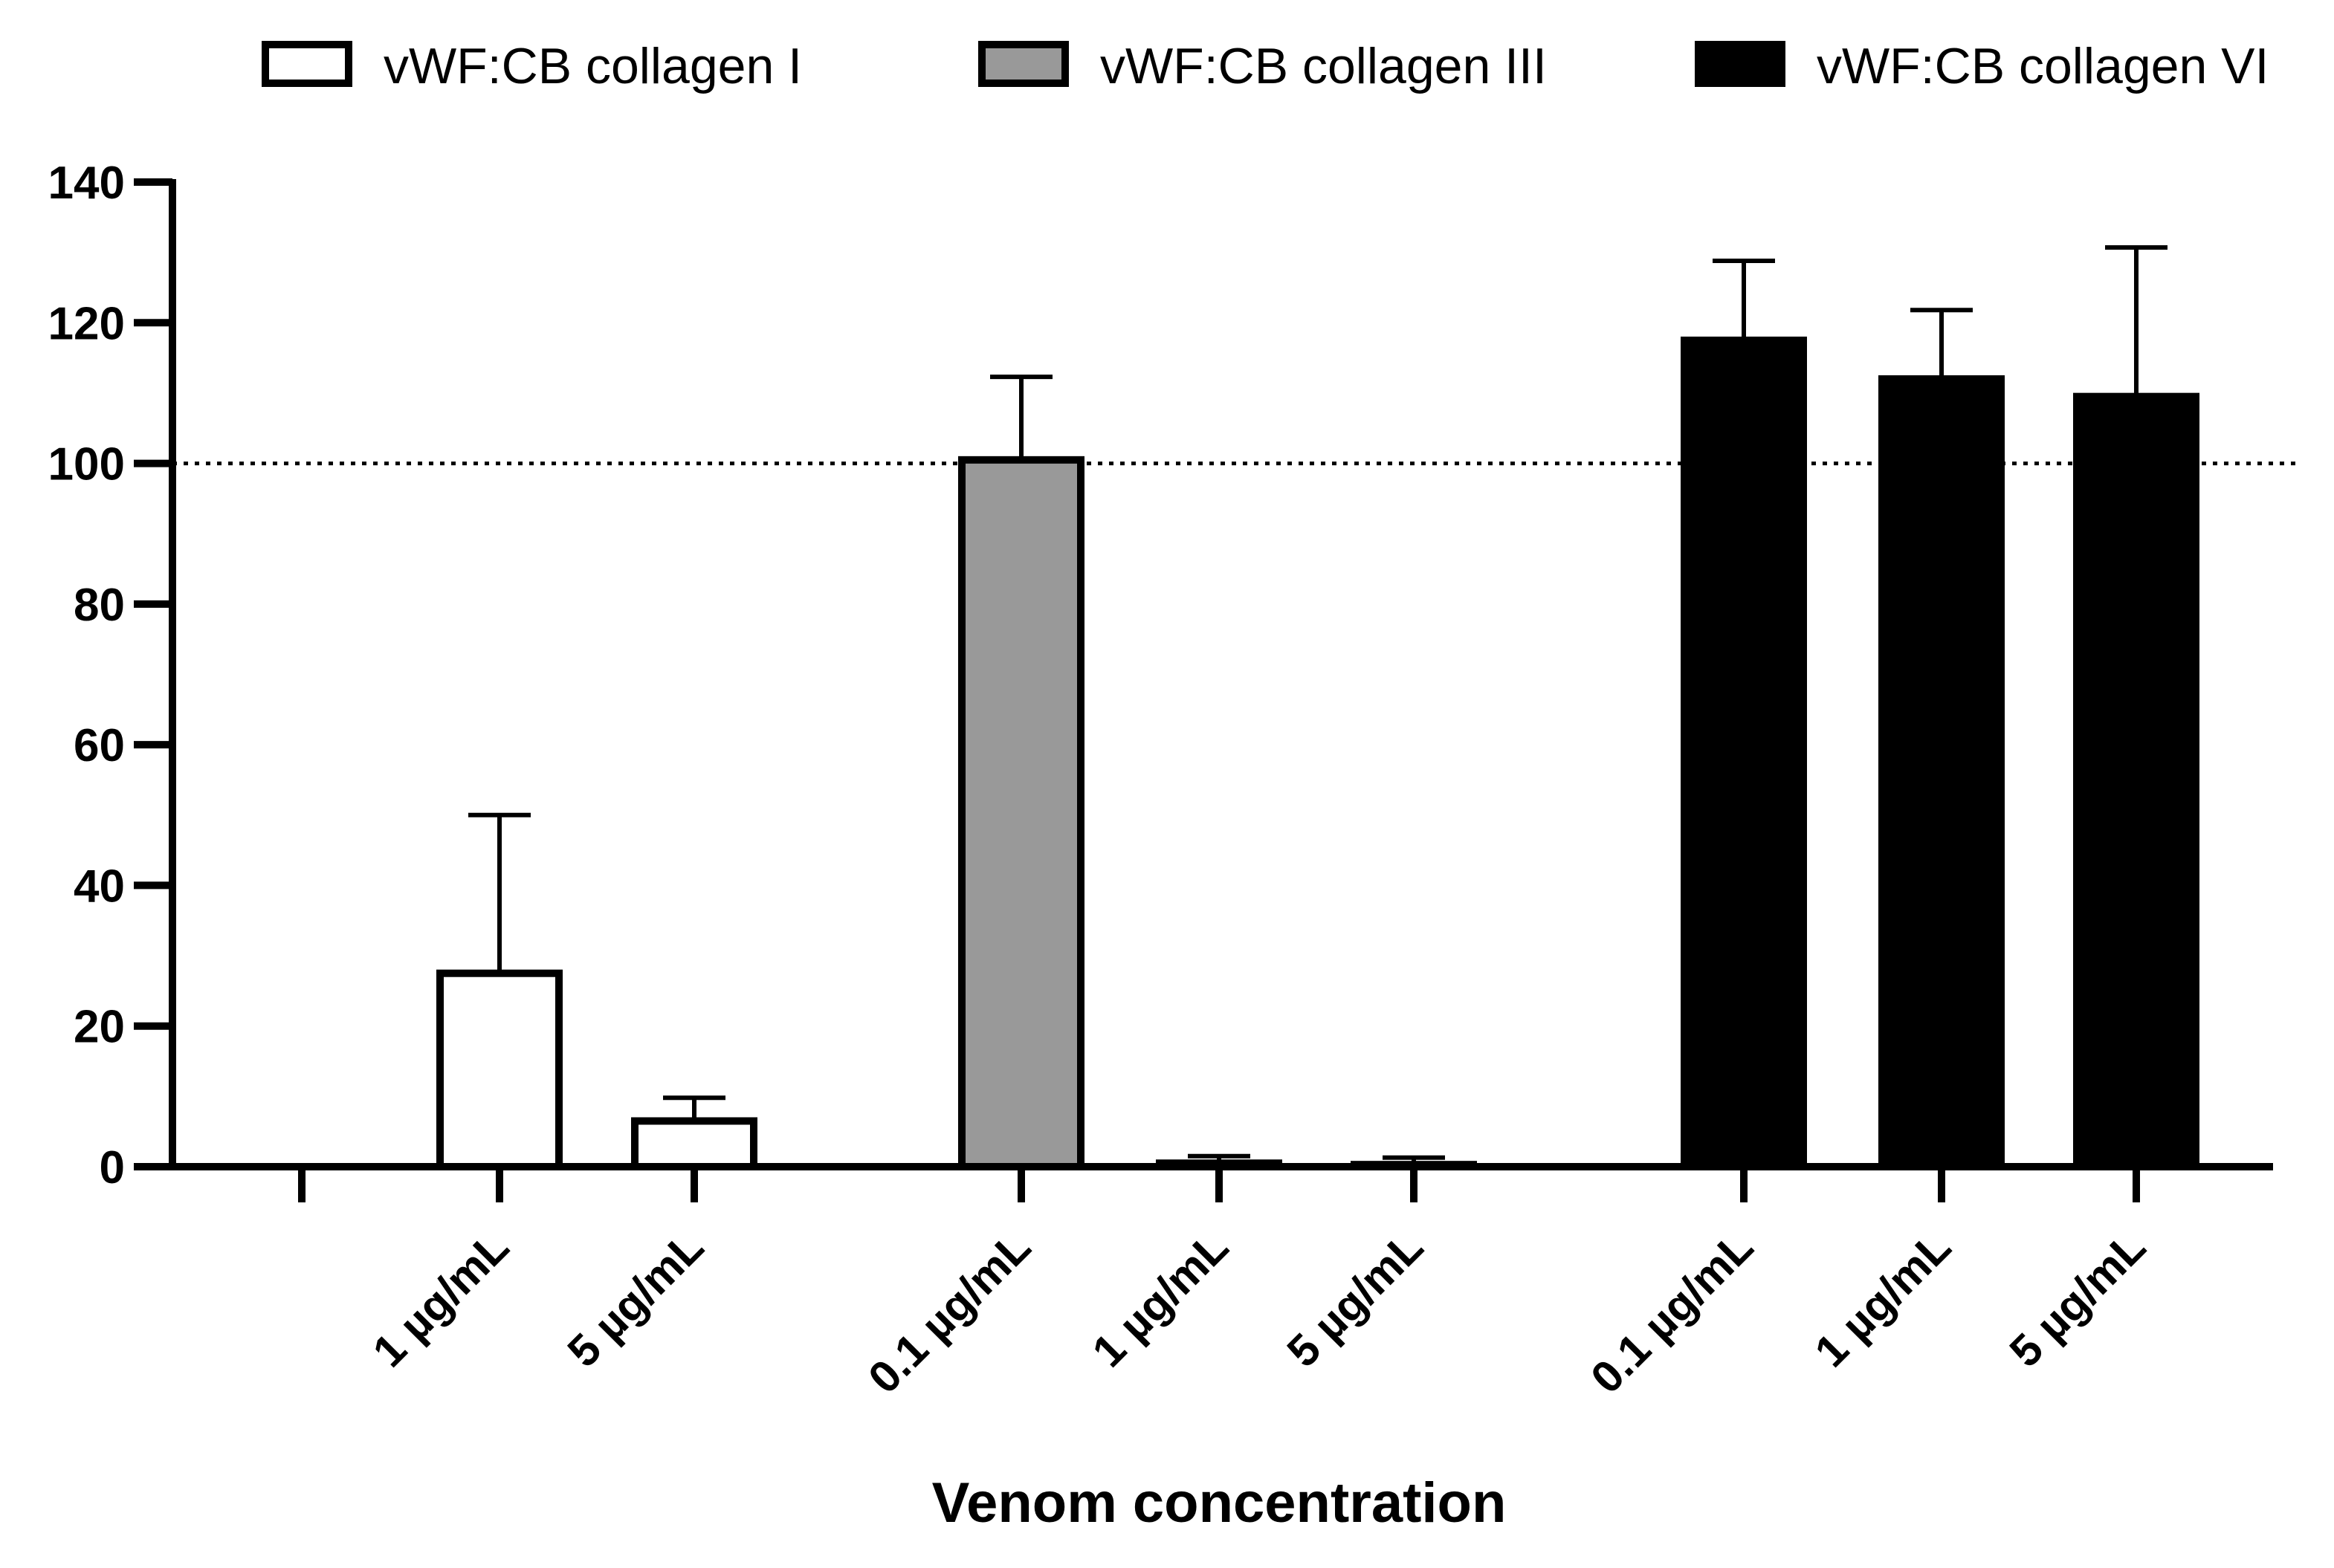 The height and width of the screenshot is (1568, 2334). I want to click on x-tick-label-2-2: 1 µg/mL, so click(1160, 1299).